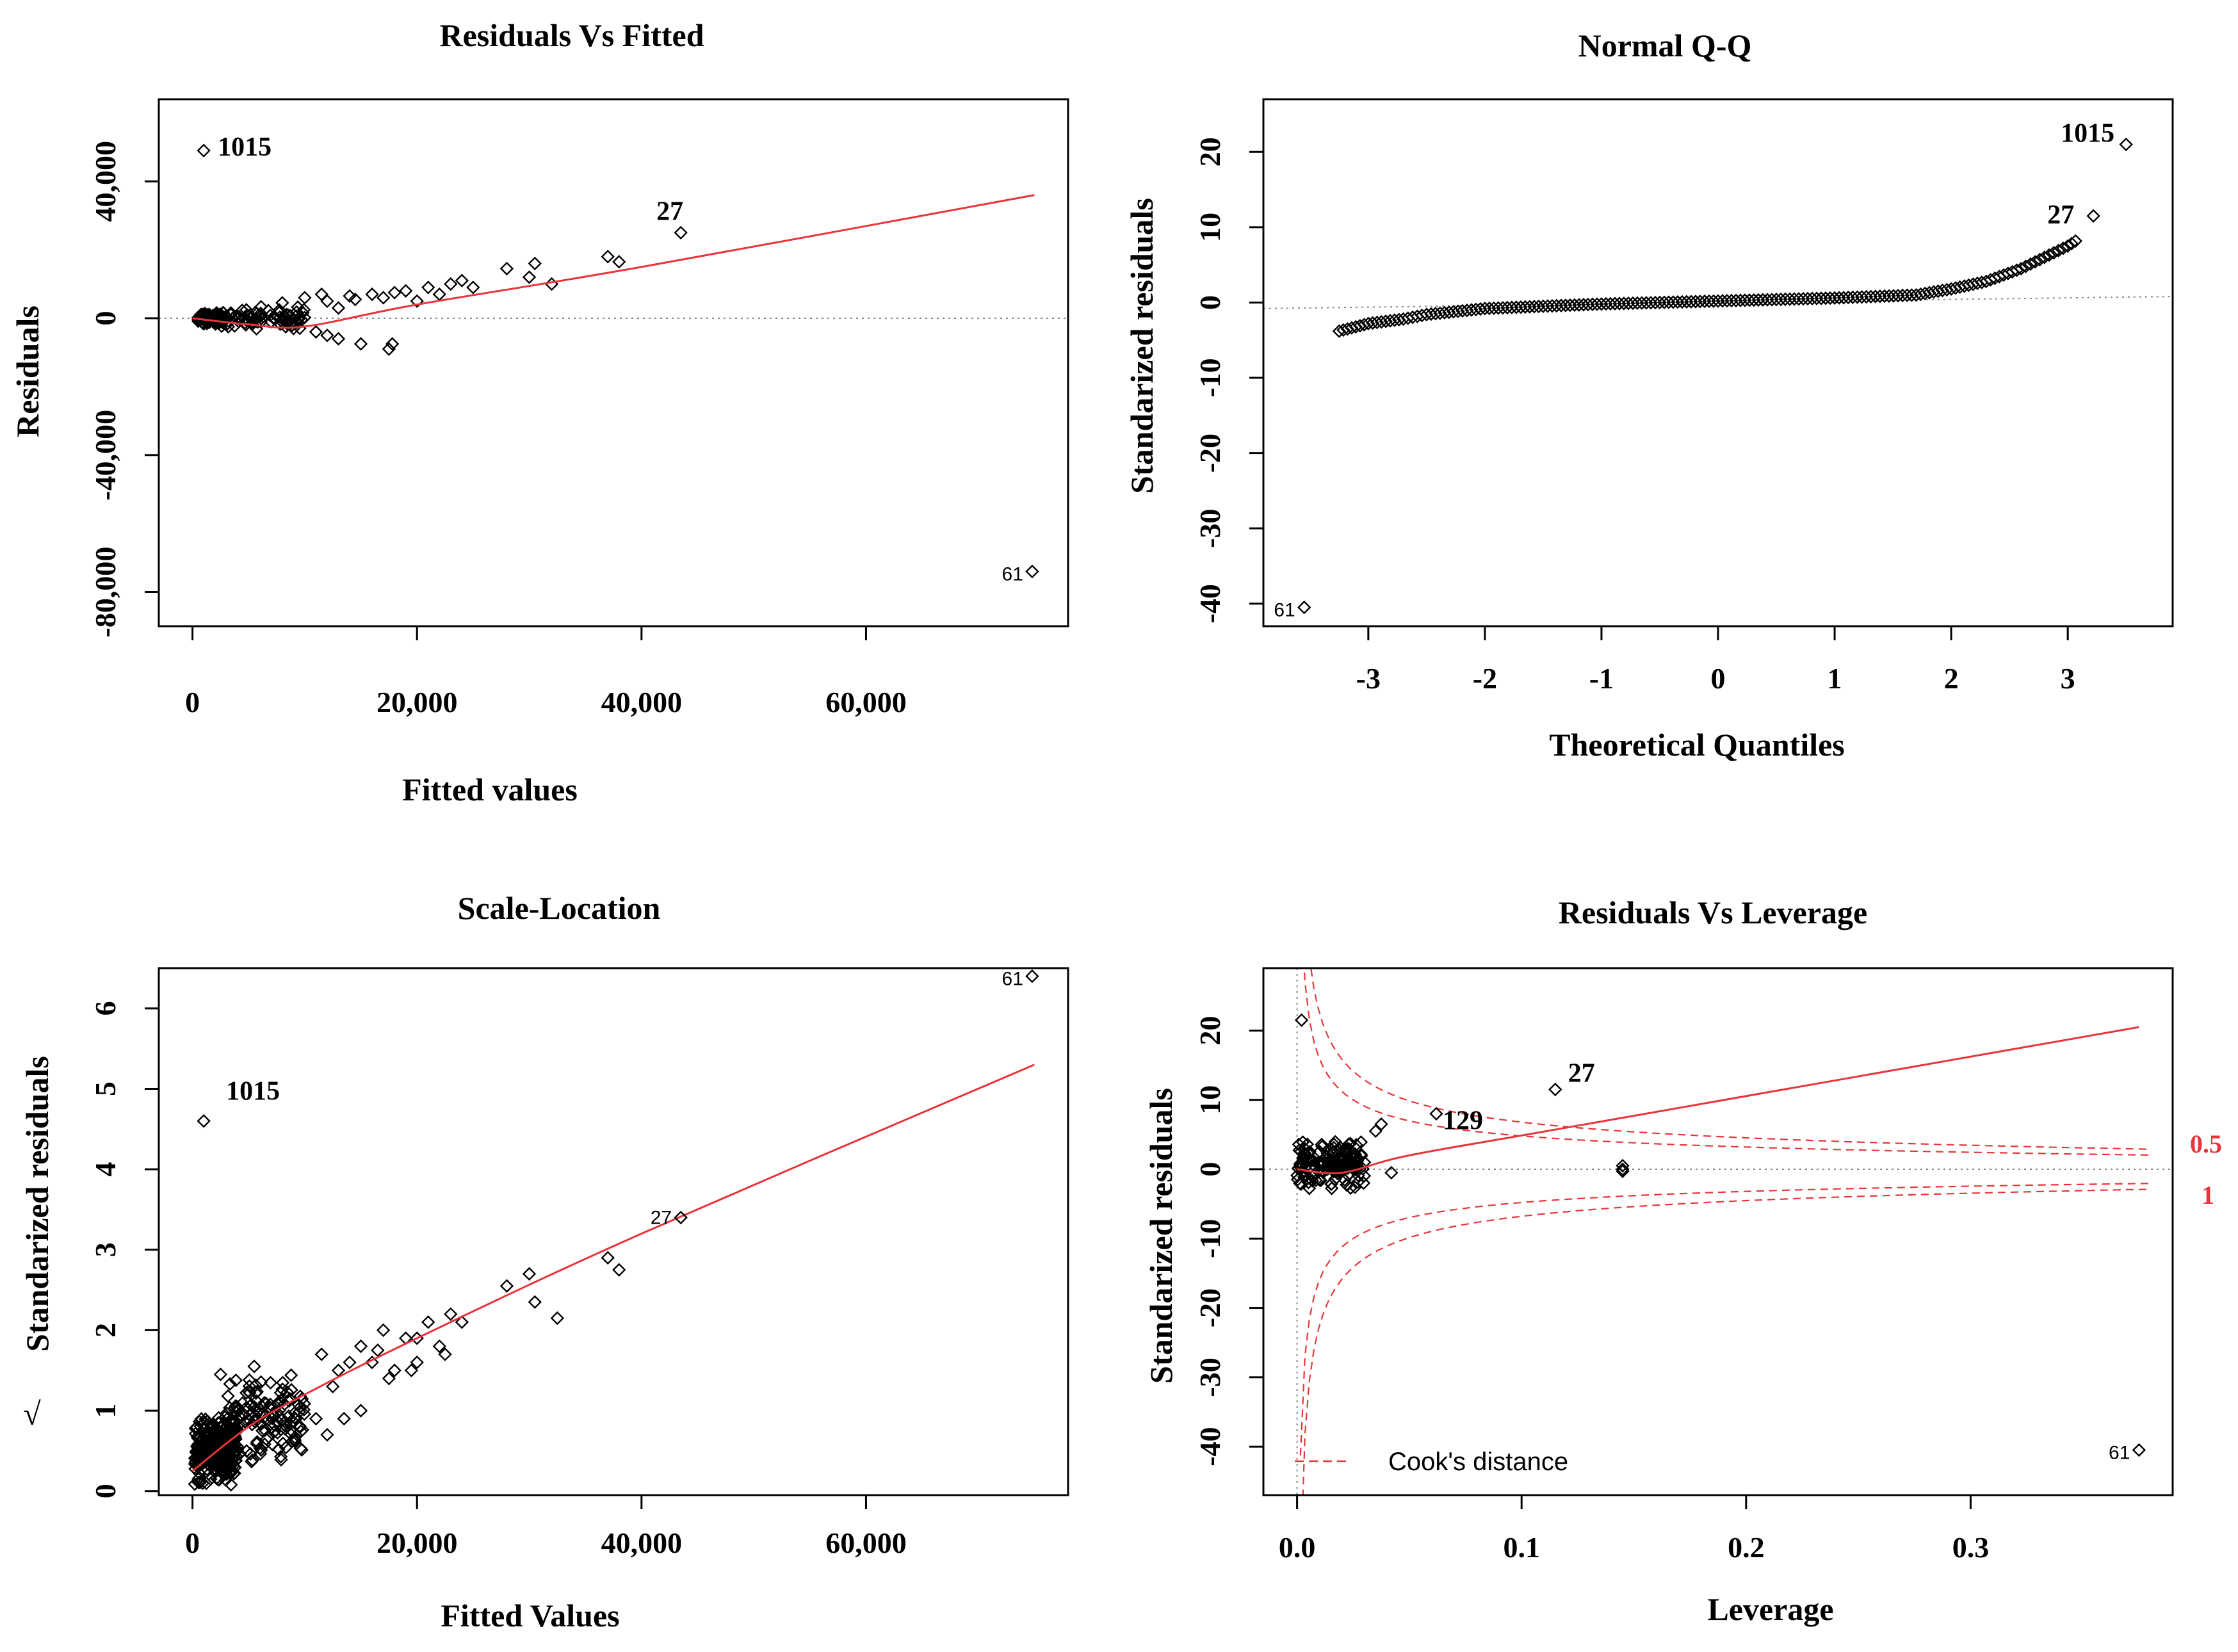 The image size is (2238, 1652). What do you see at coordinates (1521, 1548) in the screenshot?
I see `x-tick-label: 0.1` at bounding box center [1521, 1548].